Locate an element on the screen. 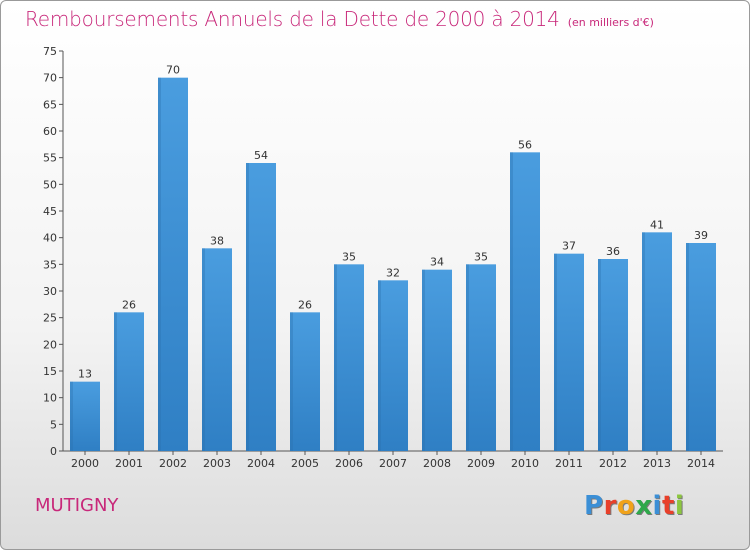 The image size is (750, 550). data-label: 13 is located at coordinates (85, 374).